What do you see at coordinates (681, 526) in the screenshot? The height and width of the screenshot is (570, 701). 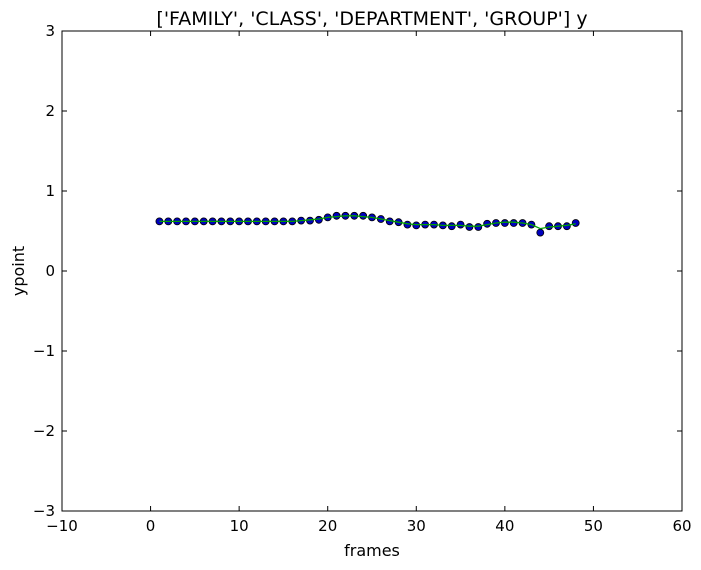 I see `x-tick-label: 60` at bounding box center [681, 526].